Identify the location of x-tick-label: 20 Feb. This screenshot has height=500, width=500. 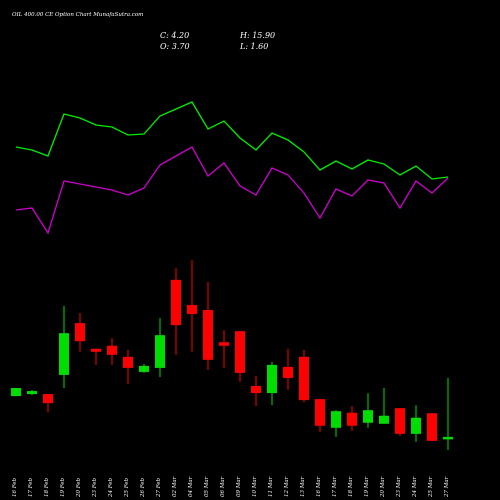
(79, 487).